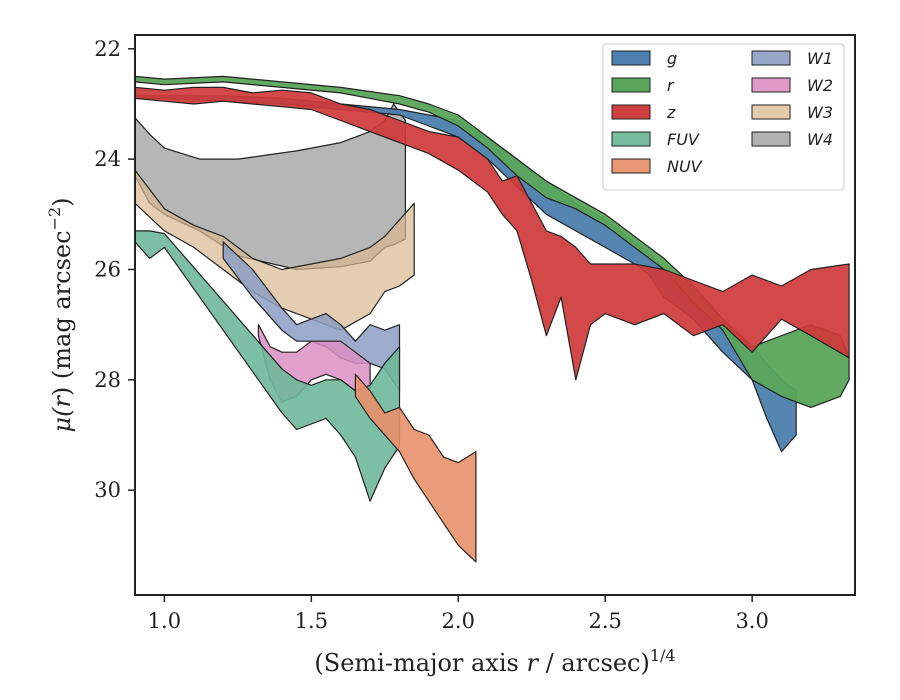 The height and width of the screenshot is (700, 900). Describe the element at coordinates (671, 112) in the screenshot. I see `legend-label-z: z` at that location.